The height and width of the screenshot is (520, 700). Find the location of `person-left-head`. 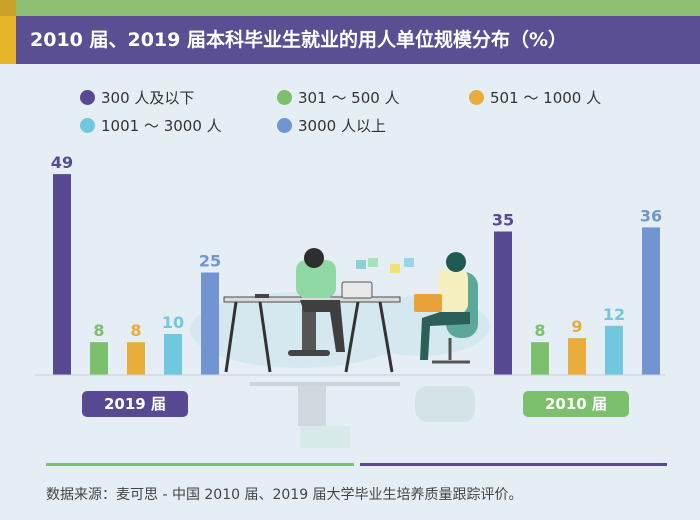

person-left-head is located at coordinates (314, 258).